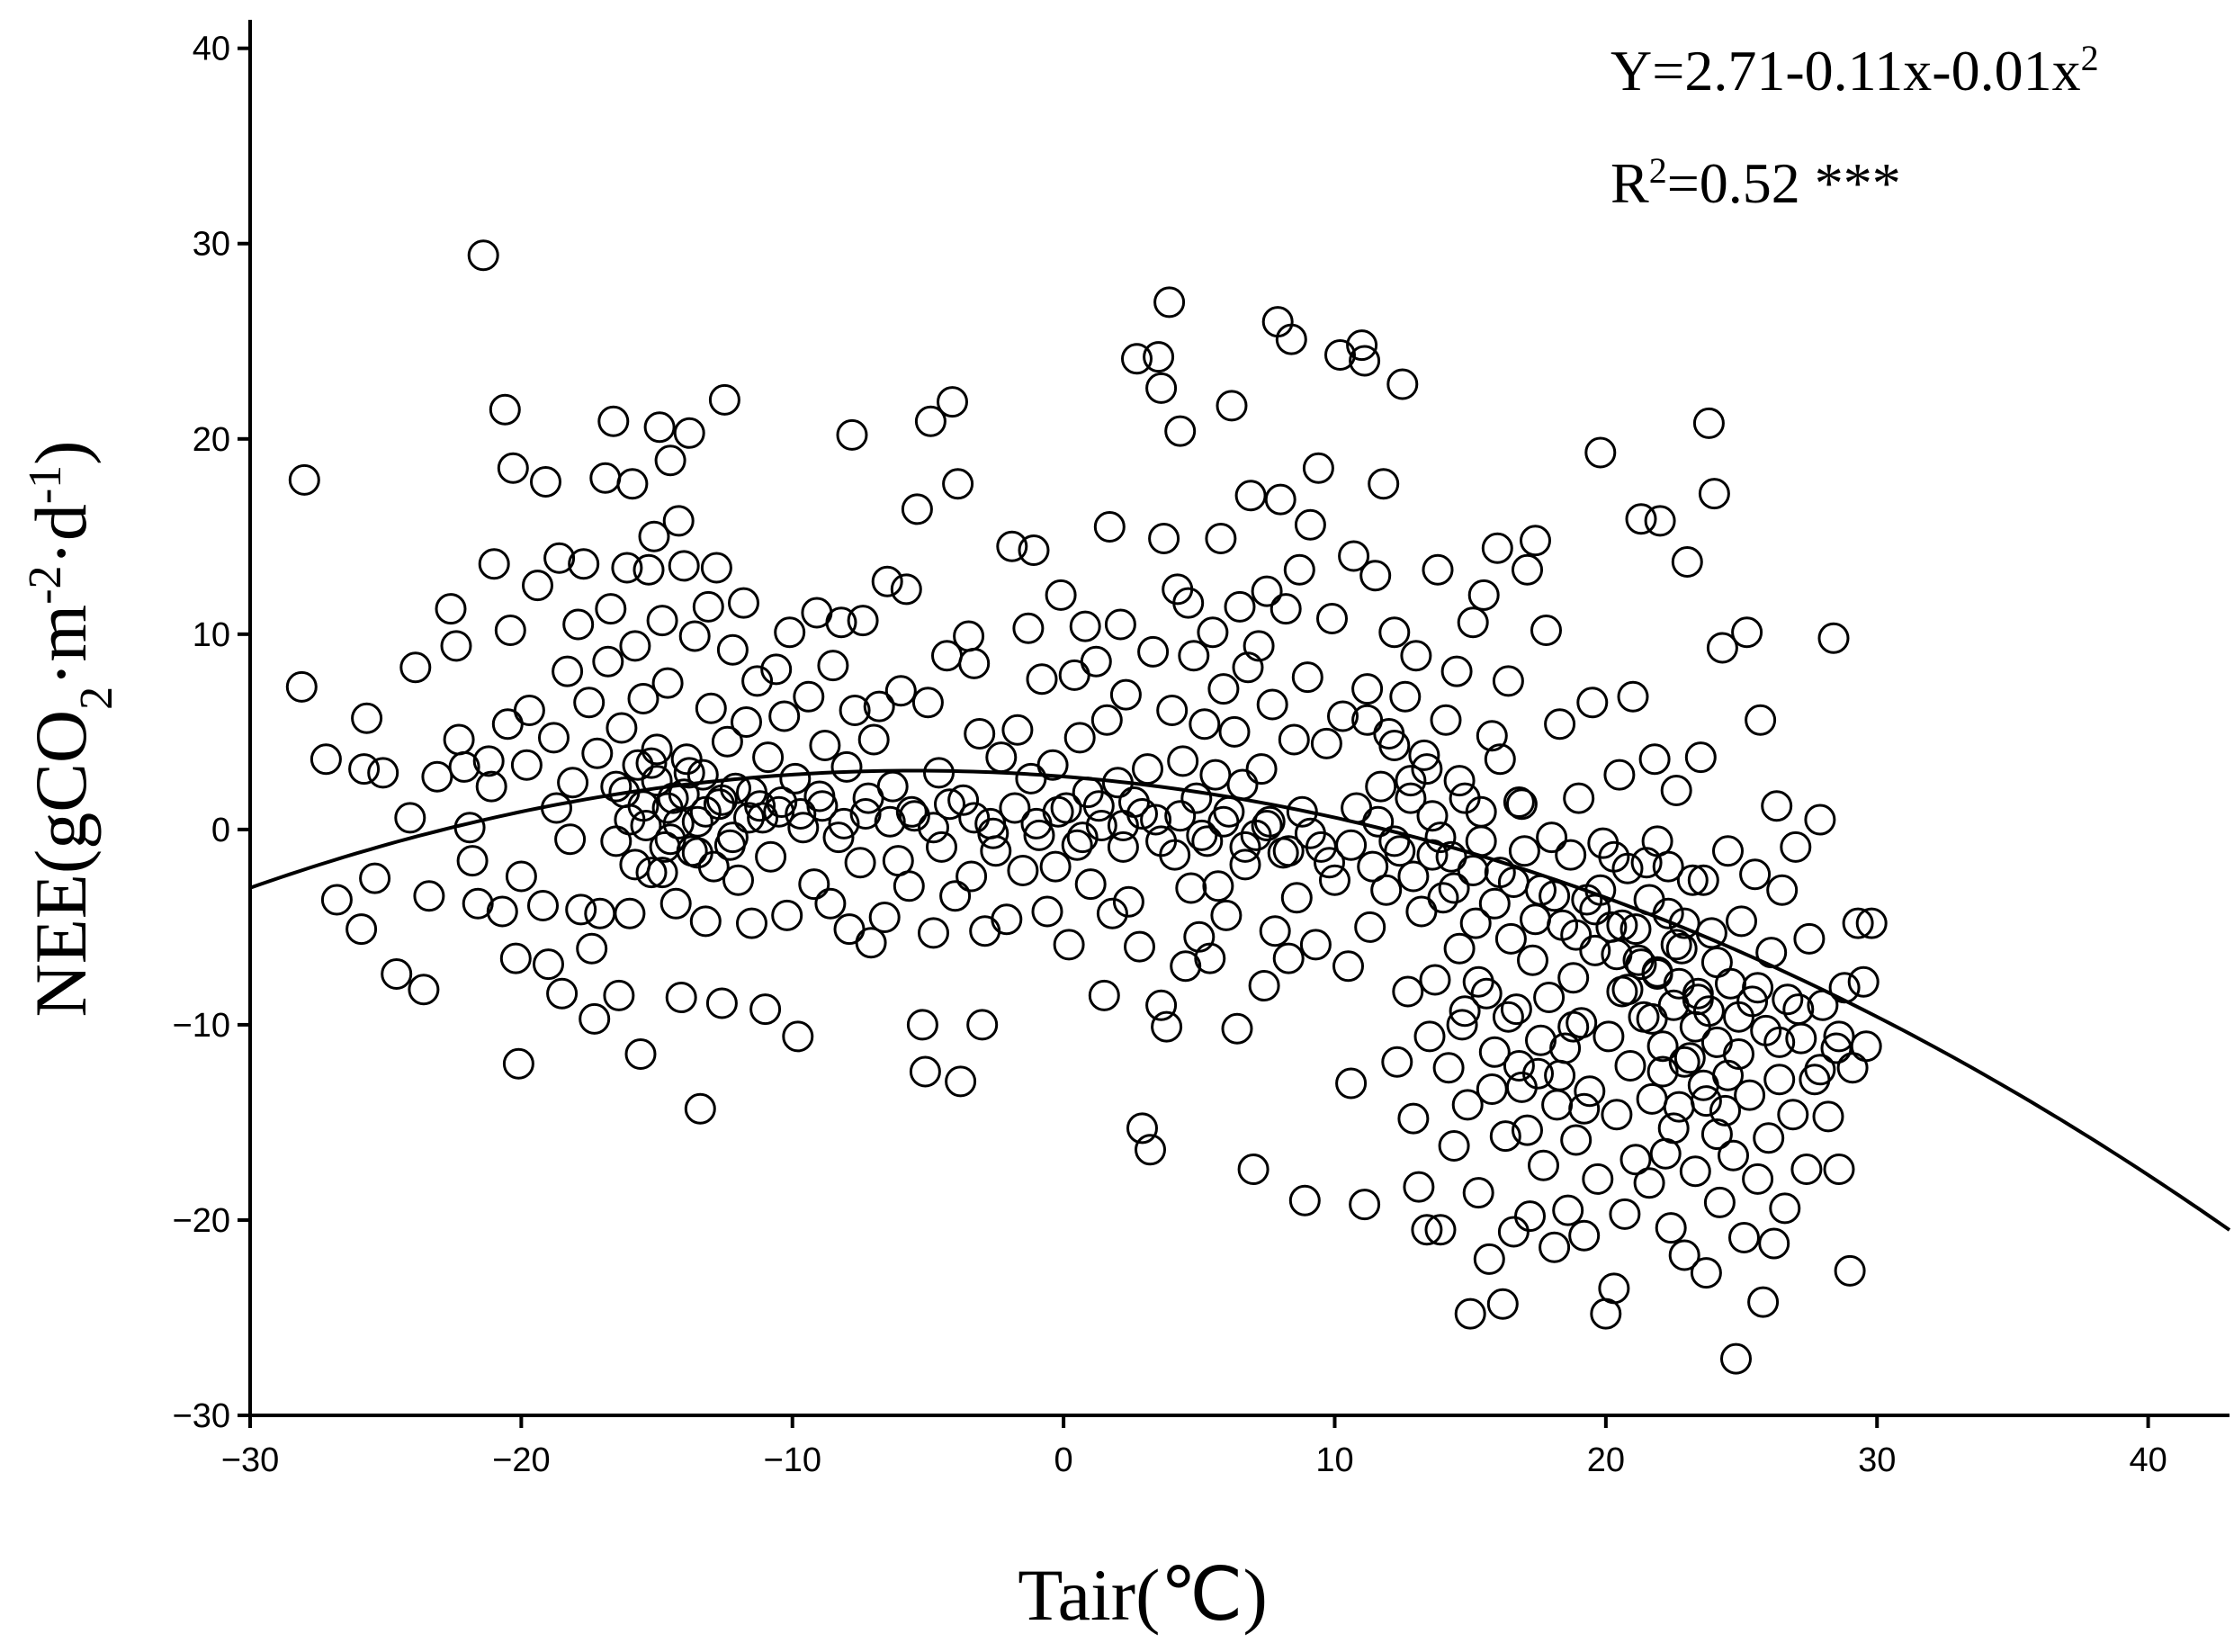 The image size is (2234, 1652). Describe the element at coordinates (1877, 1460) in the screenshot. I see `x-tick-label: 30` at that location.